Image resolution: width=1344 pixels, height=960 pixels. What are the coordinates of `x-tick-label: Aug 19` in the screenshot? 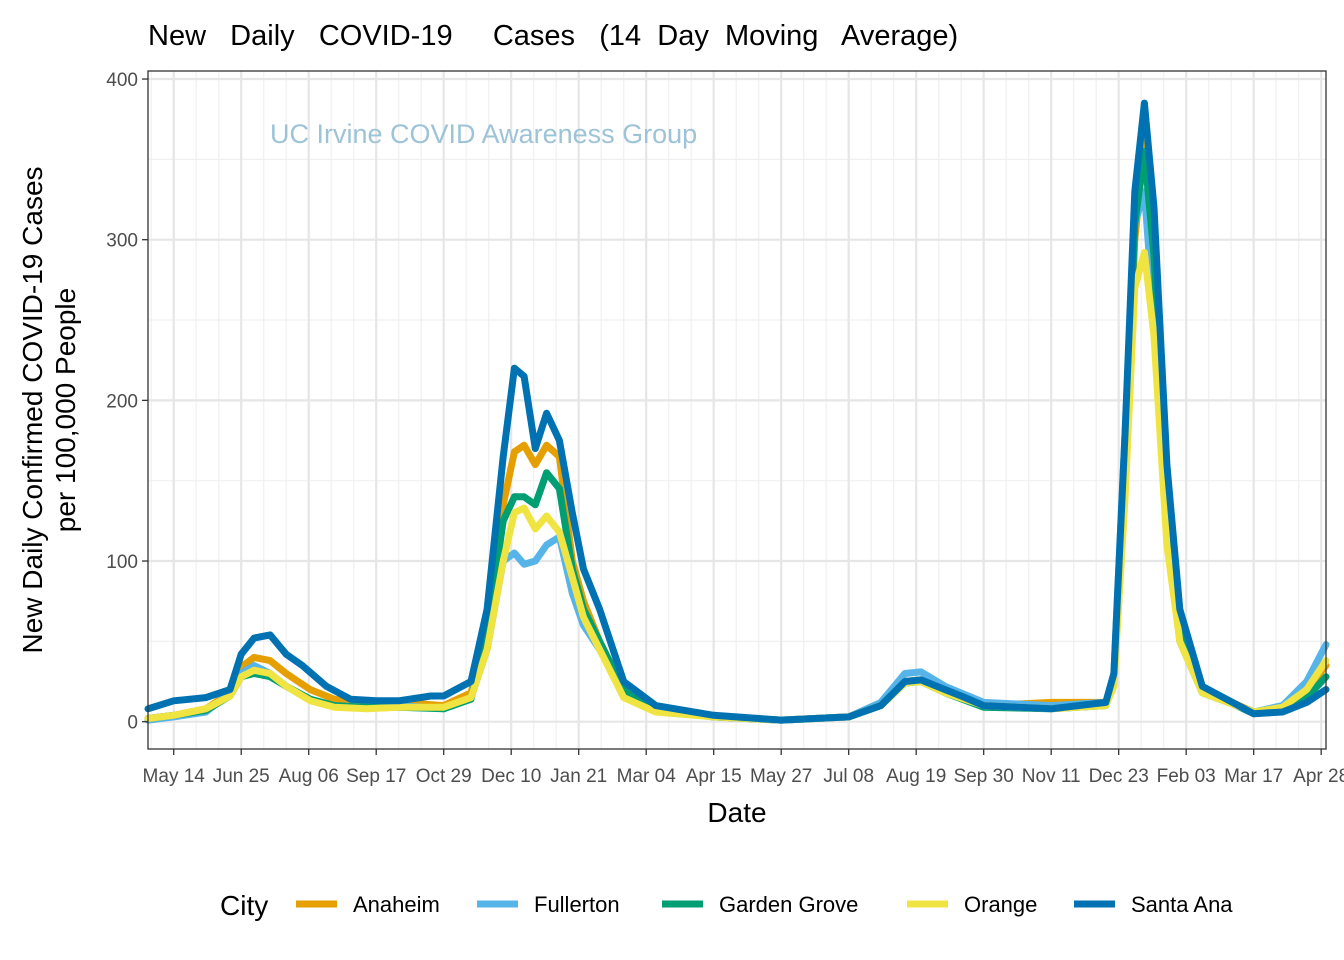 It's located at (916, 776).